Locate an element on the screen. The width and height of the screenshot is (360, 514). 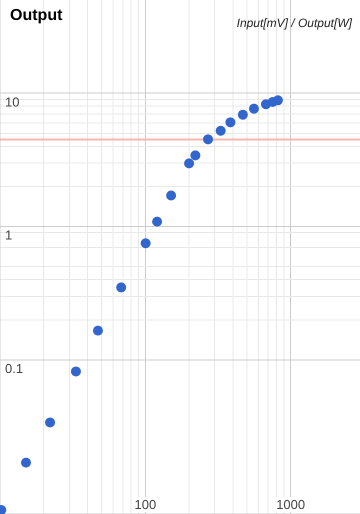
chart-title: Output is located at coordinates (36, 16).